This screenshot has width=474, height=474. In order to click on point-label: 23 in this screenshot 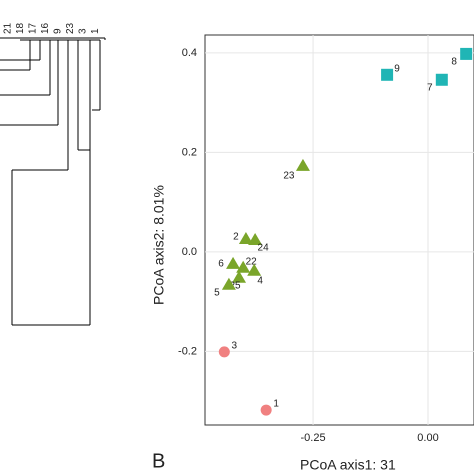, I will do `click(289, 175)`.